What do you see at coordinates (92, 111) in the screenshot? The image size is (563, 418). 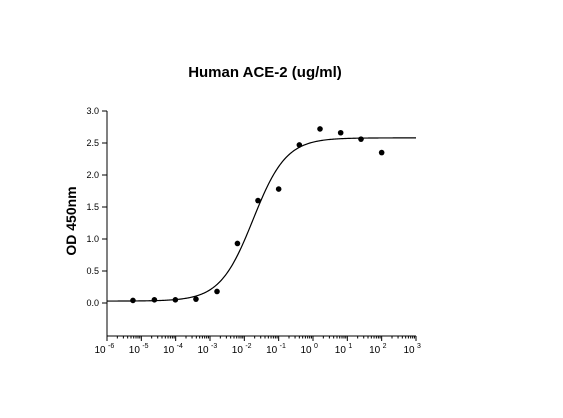 I see `y-tick-label: 3.0` at bounding box center [92, 111].